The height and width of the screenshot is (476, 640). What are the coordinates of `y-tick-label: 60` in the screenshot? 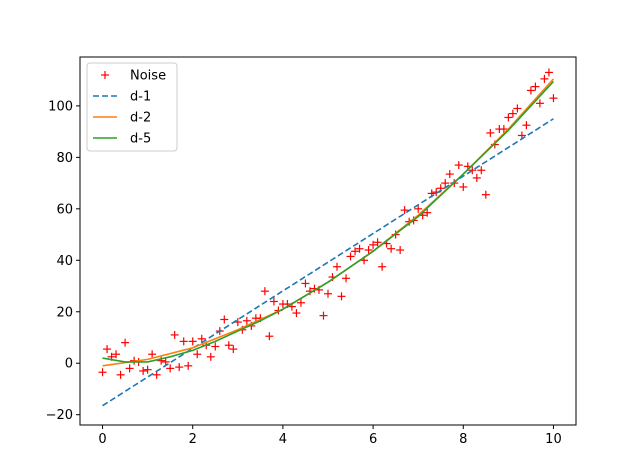 It's located at (64, 209).